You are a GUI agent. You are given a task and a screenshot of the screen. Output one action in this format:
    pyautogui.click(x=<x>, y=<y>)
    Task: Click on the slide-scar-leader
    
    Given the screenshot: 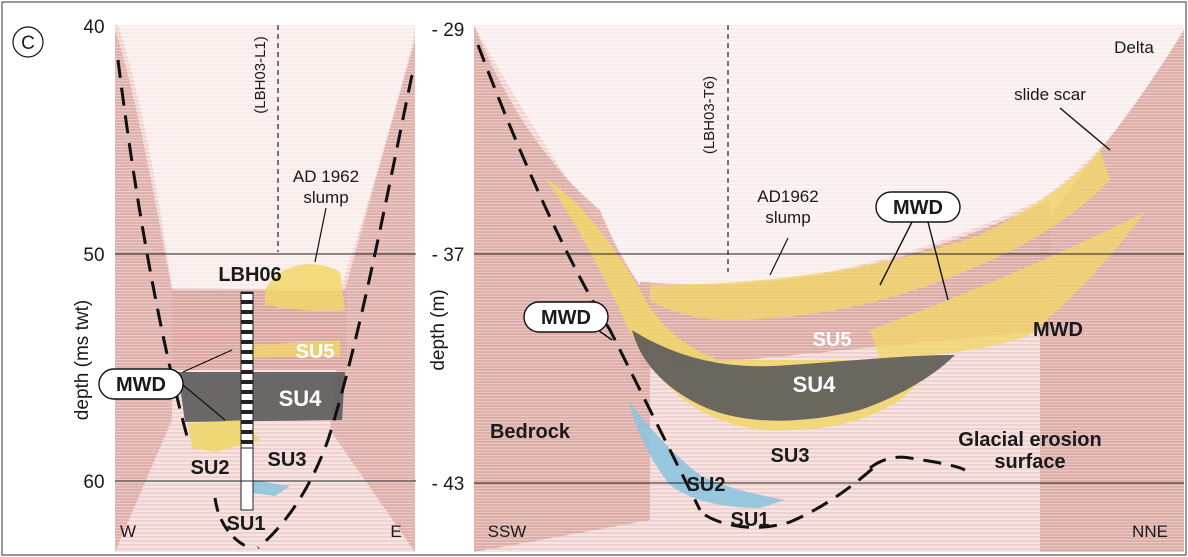 What is the action you would take?
    pyautogui.click(x=1085, y=129)
    